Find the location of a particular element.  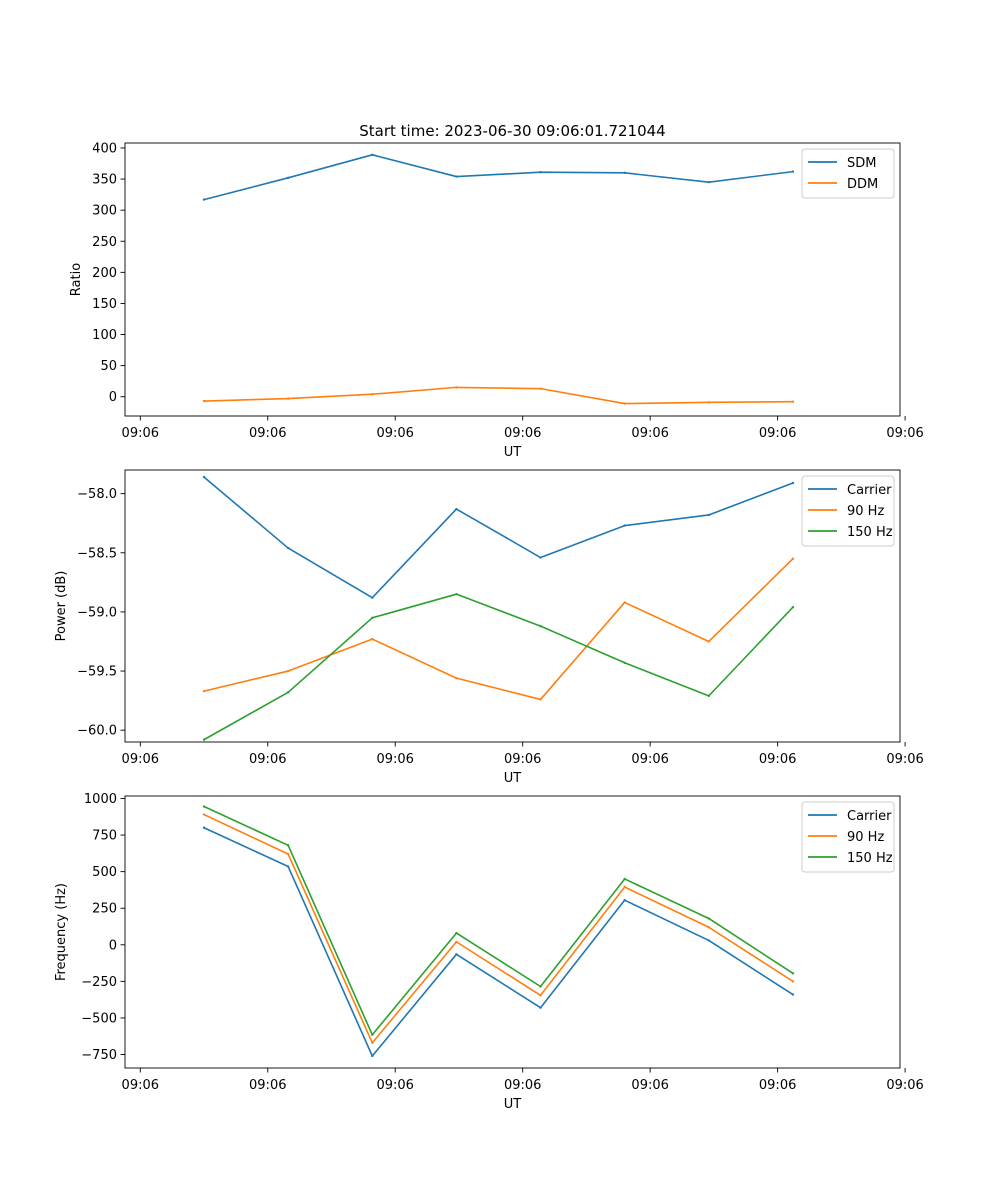

y-tick-label: 500 is located at coordinates (104, 872).